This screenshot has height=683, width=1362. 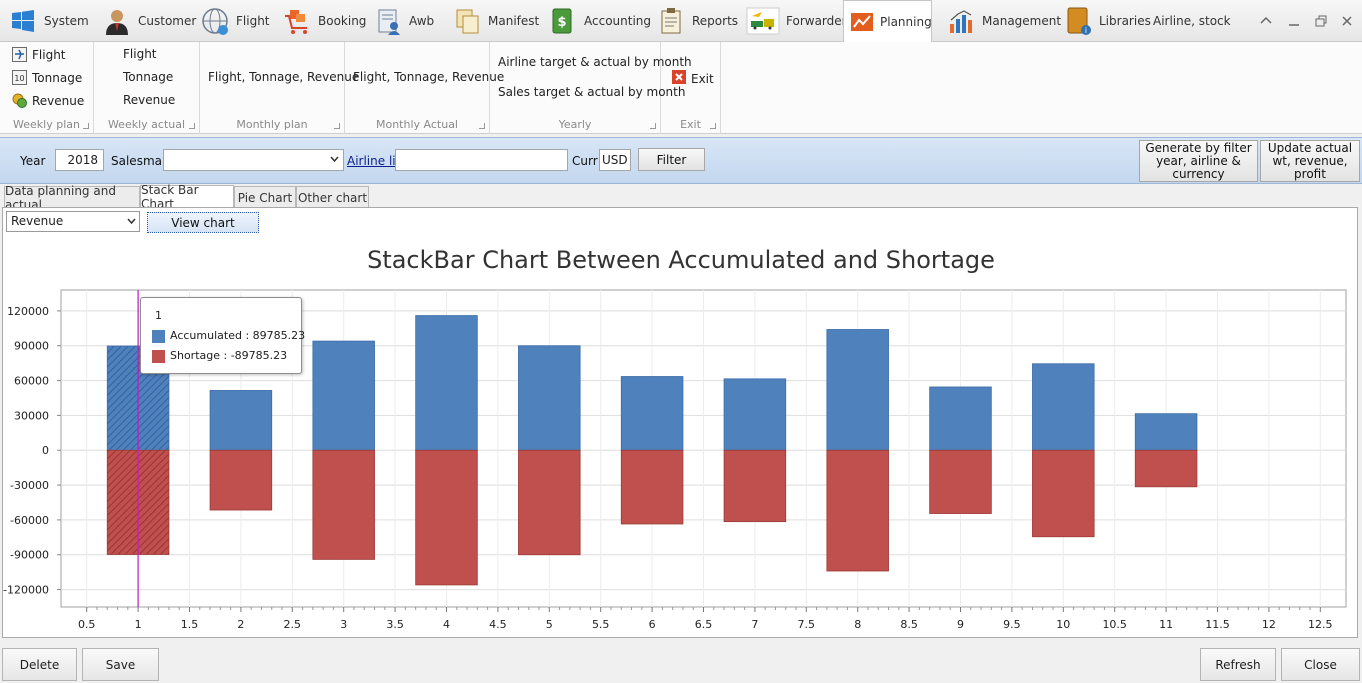 I want to click on tab-libraries: i Libraries, so click(x=1107, y=21).